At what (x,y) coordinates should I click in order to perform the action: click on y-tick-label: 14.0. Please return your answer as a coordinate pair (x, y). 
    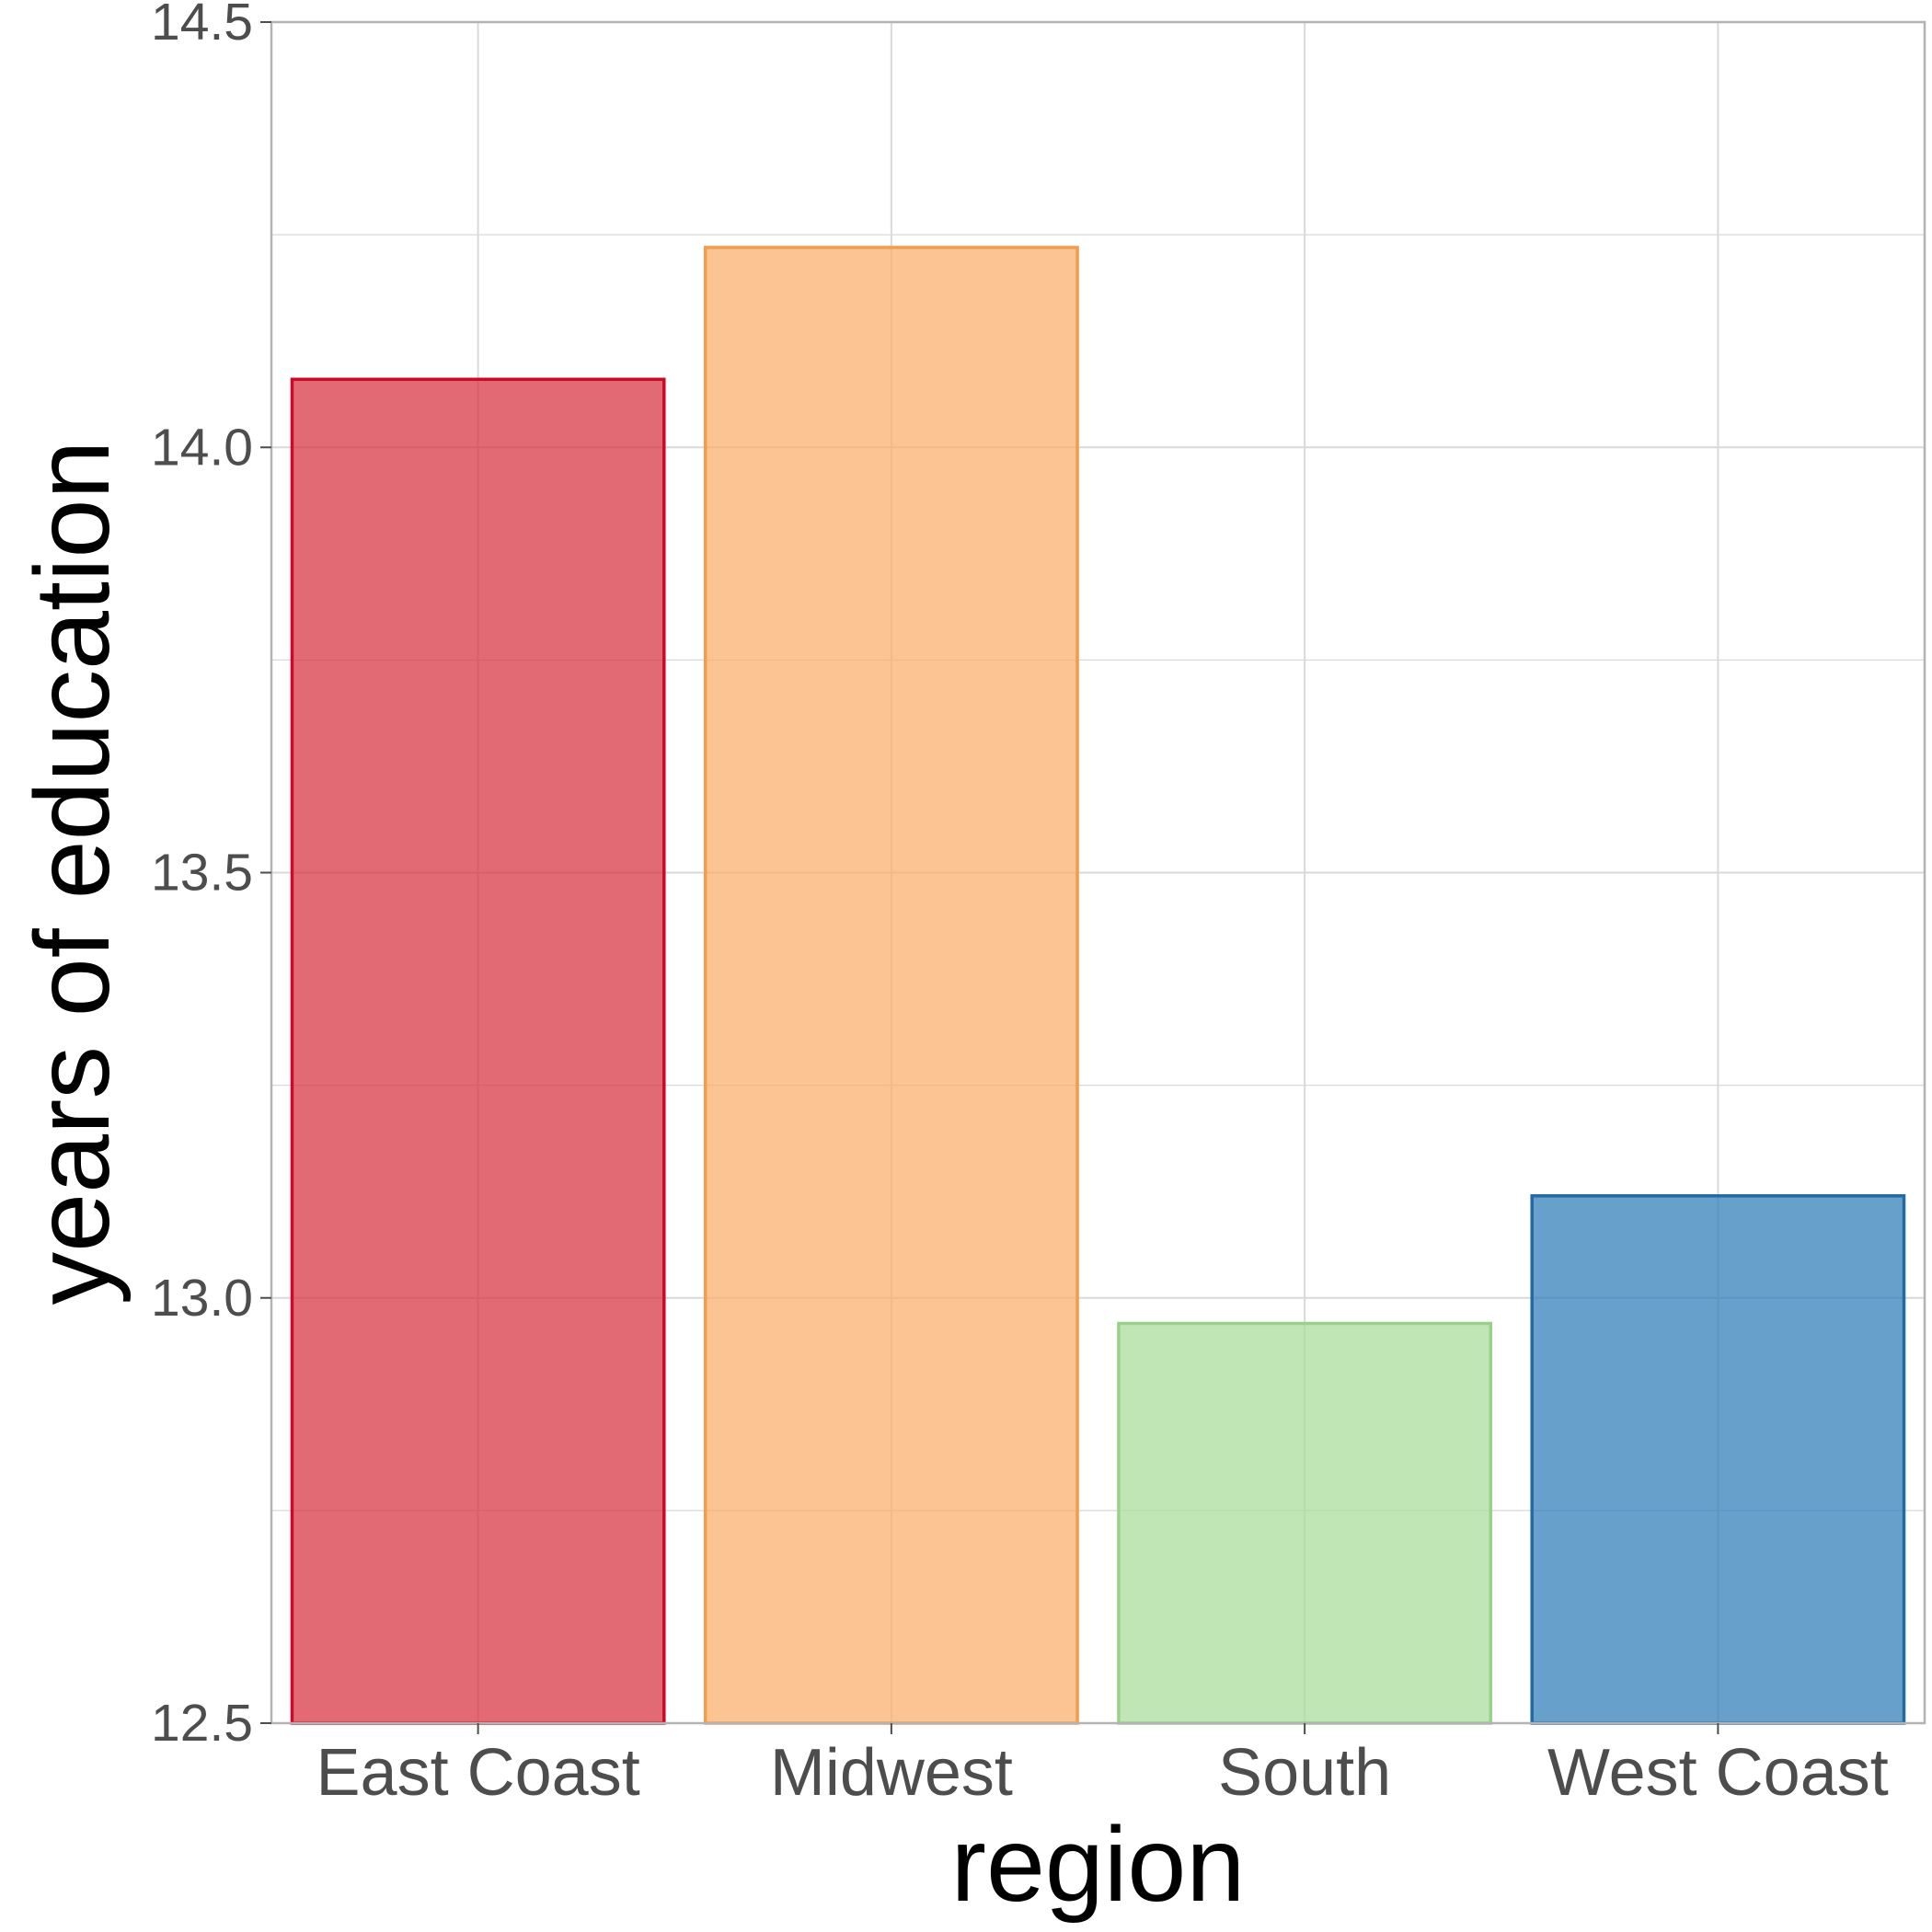
    Looking at the image, I should click on (202, 447).